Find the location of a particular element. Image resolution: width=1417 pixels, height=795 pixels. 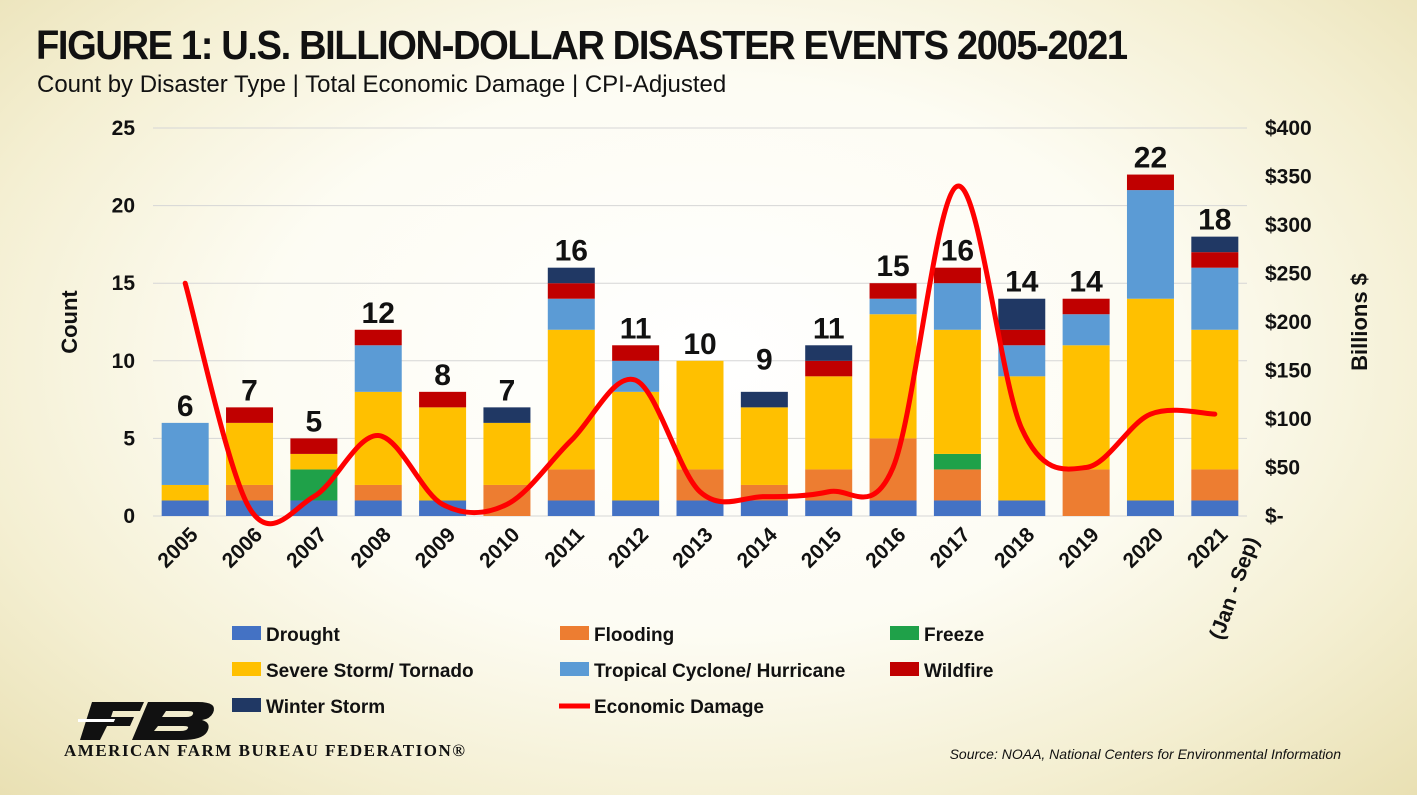

bar-2018-wildfire is located at coordinates (1022, 337).